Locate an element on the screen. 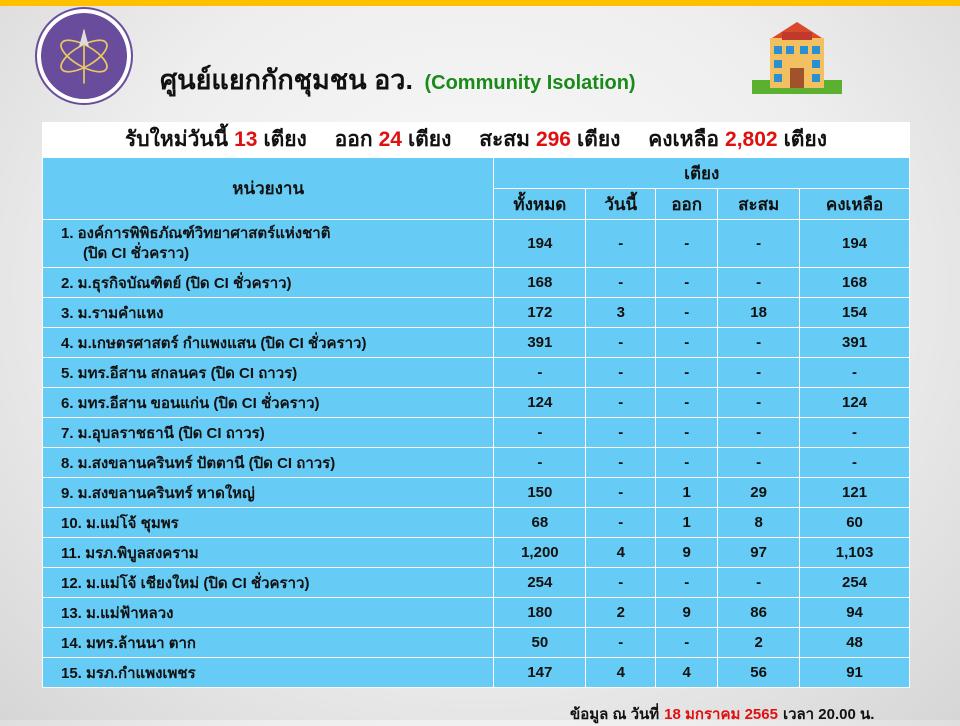  col-header-beds: เตียง is located at coordinates (701, 173).